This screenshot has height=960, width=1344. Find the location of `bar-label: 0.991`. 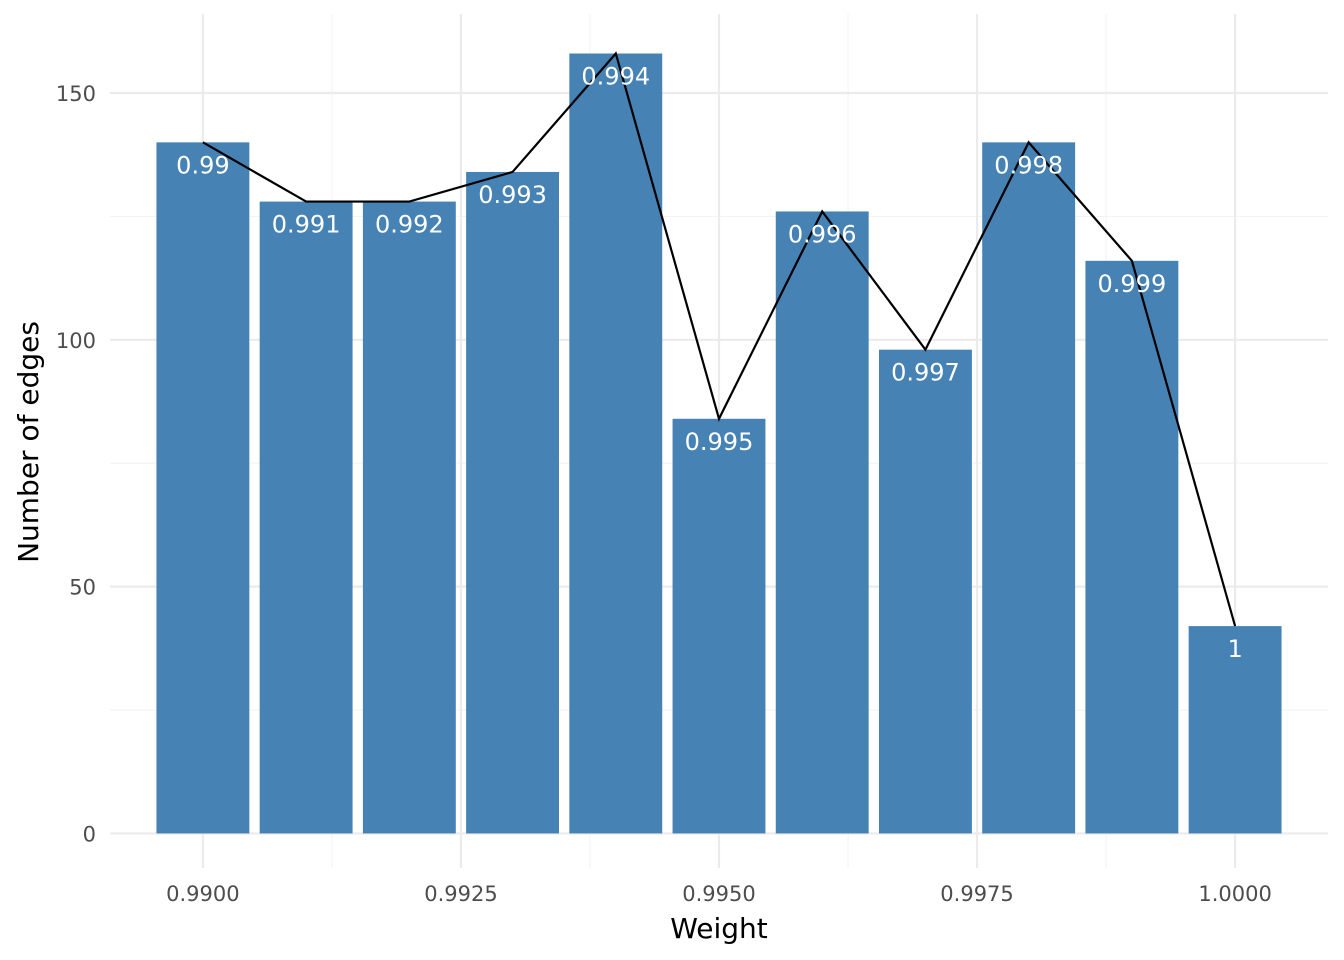

bar-label: 0.991 is located at coordinates (306, 225).